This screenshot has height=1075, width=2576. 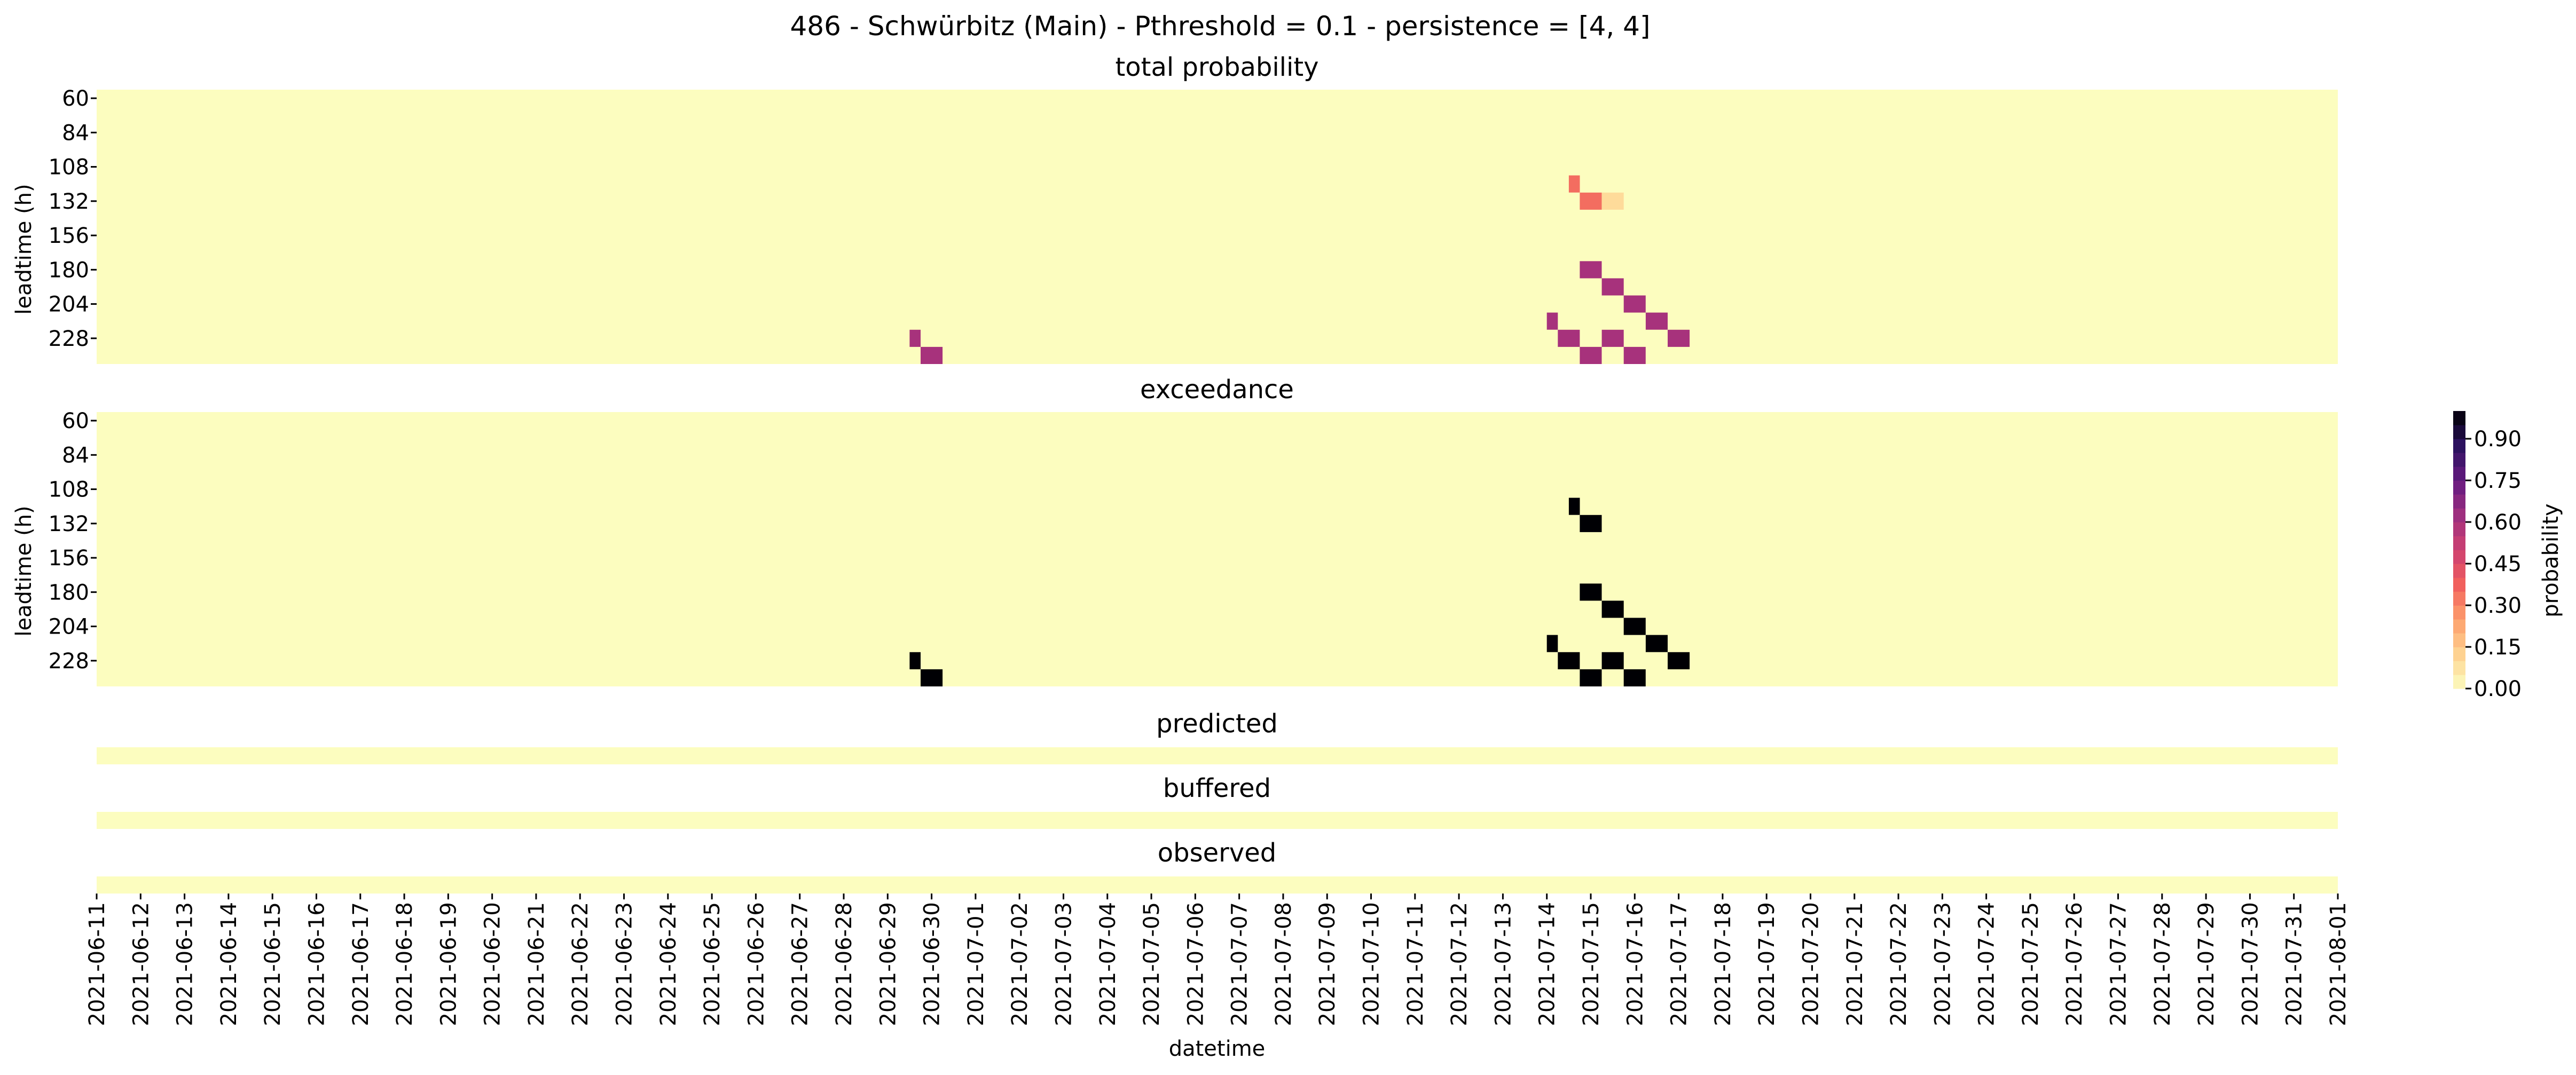 I want to click on x-tick-label: 2021-06-27, so click(x=800, y=964).